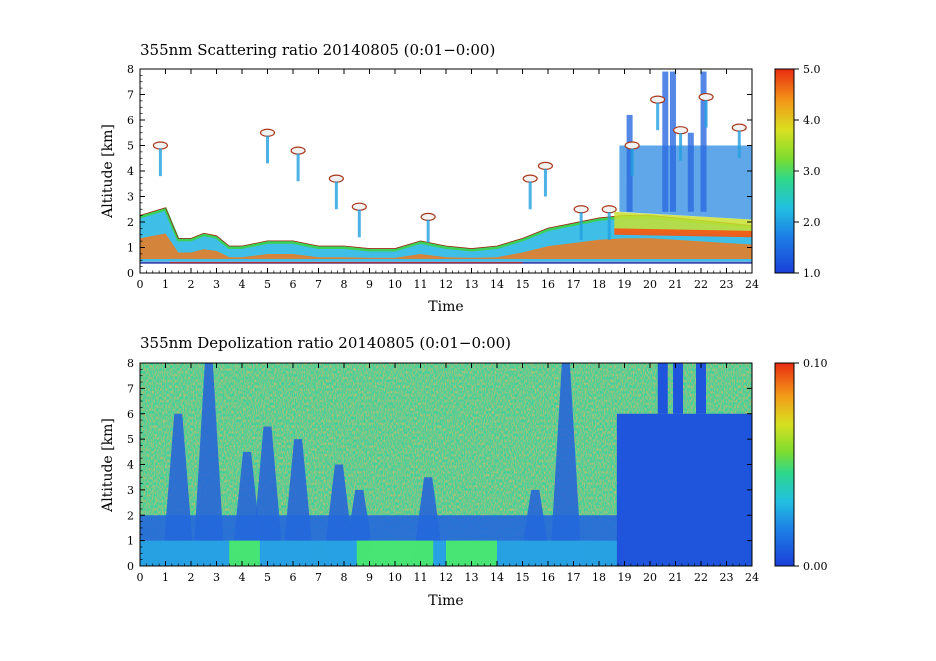 The image size is (936, 661). Describe the element at coordinates (130, 197) in the screenshot. I see `y-tick-label: 3` at that location.